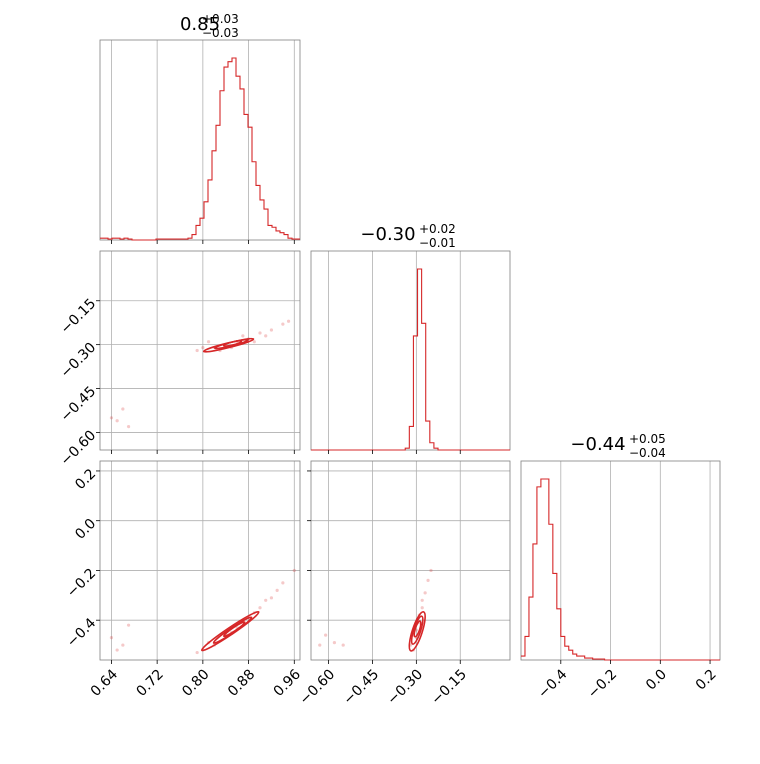  I want to click on hist-panel-1-step-line, so click(410, 359).